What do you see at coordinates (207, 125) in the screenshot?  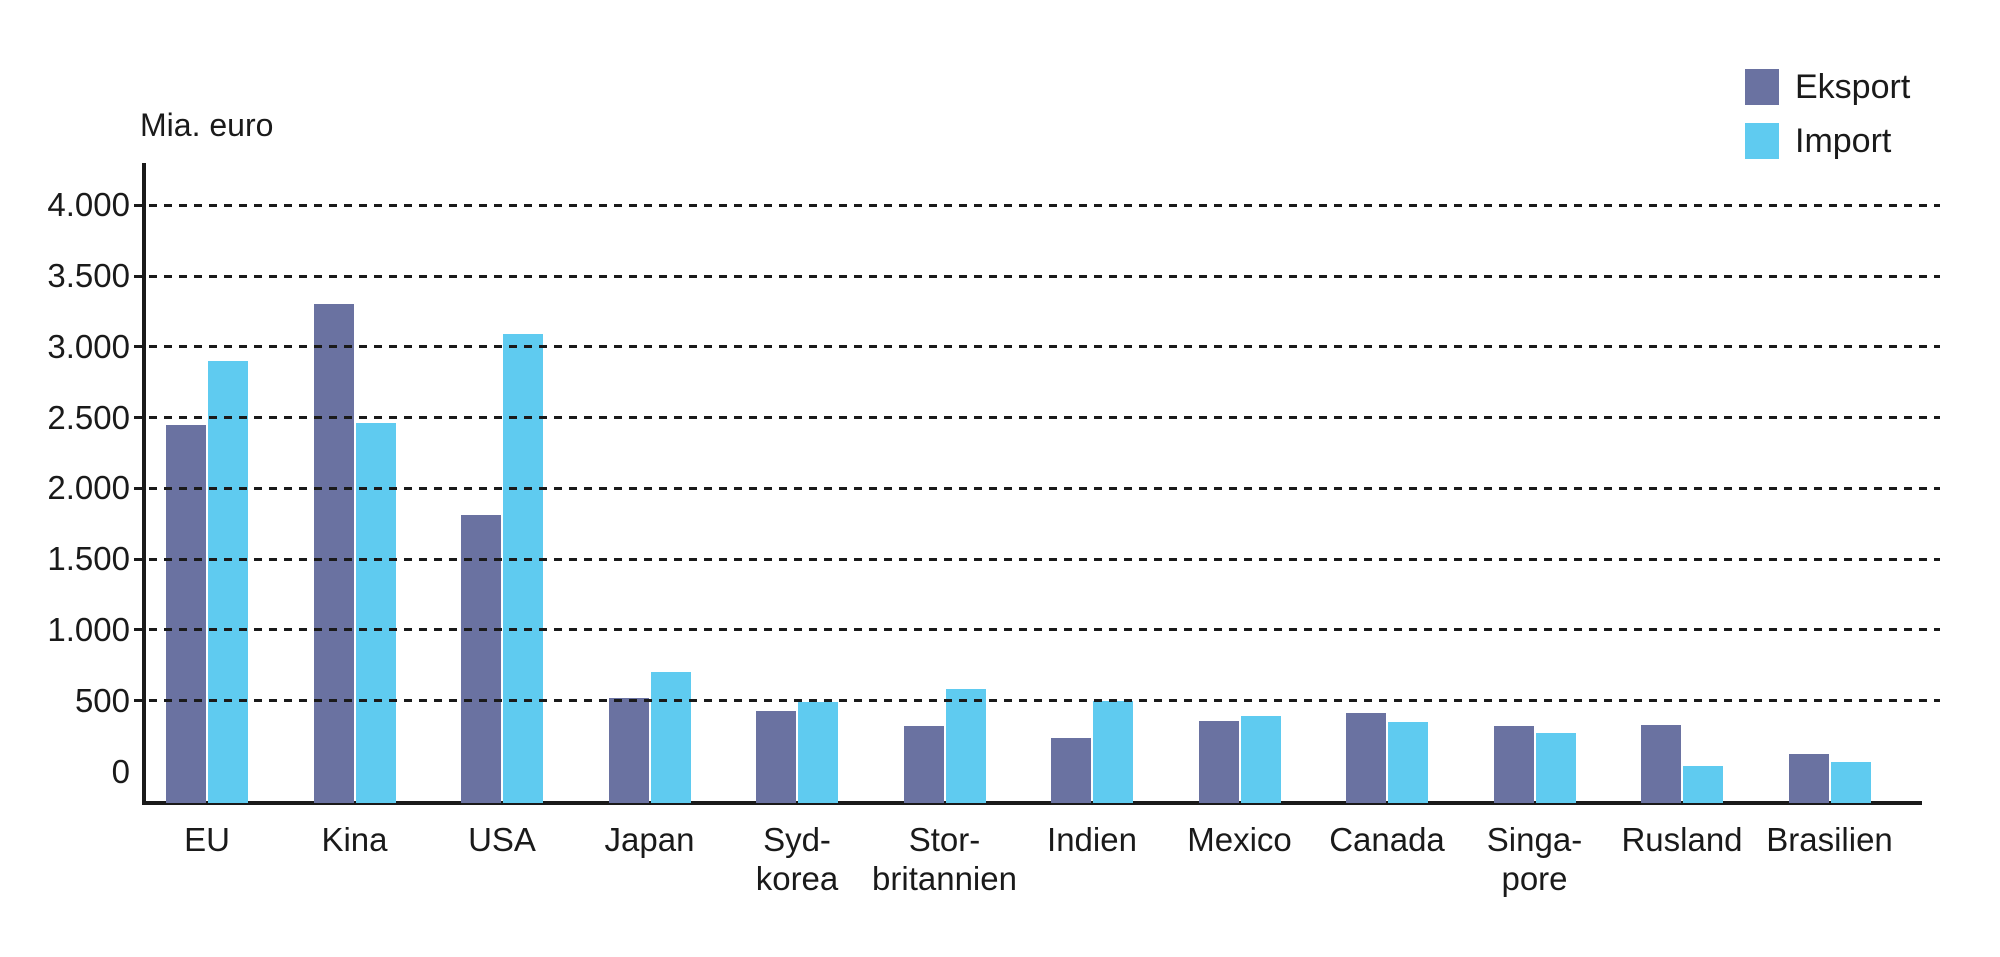 I see `y-axis-unit-label: Mia. euro` at bounding box center [207, 125].